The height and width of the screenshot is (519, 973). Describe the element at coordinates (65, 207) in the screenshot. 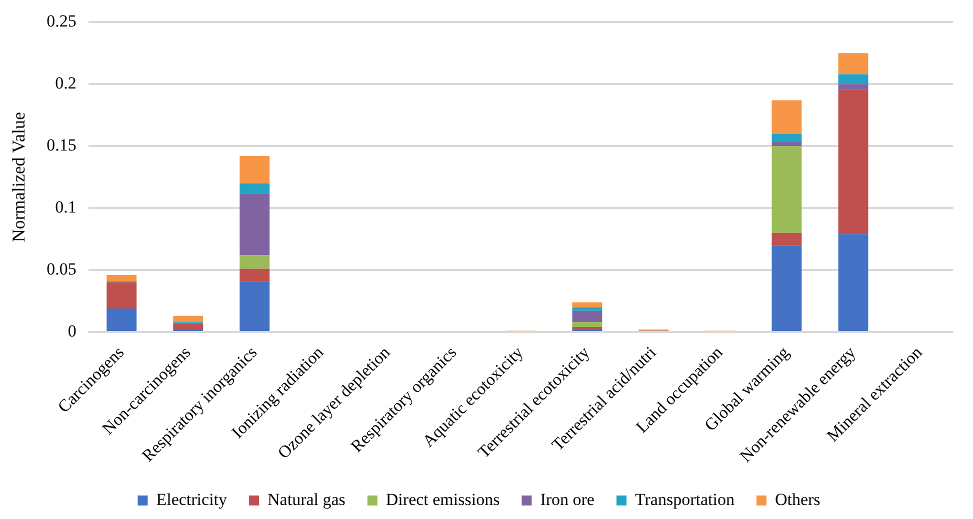

I see `y-tick-label: 0.1` at that location.